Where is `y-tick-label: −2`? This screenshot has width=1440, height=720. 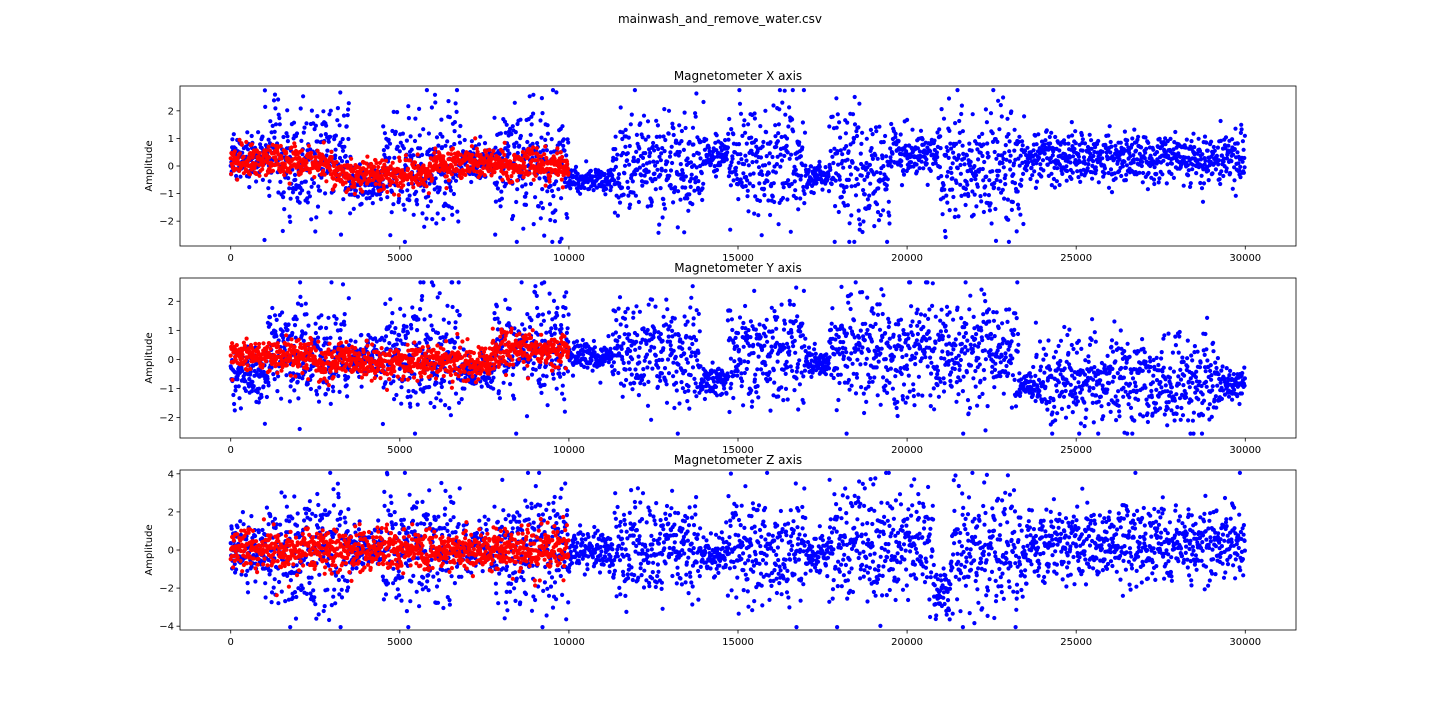 y-tick-label: −2 is located at coordinates (166, 222).